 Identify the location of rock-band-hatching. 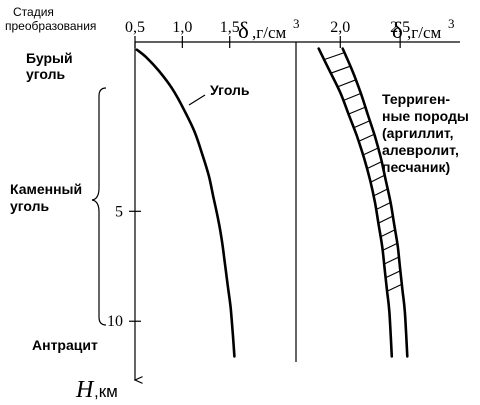
(363, 172).